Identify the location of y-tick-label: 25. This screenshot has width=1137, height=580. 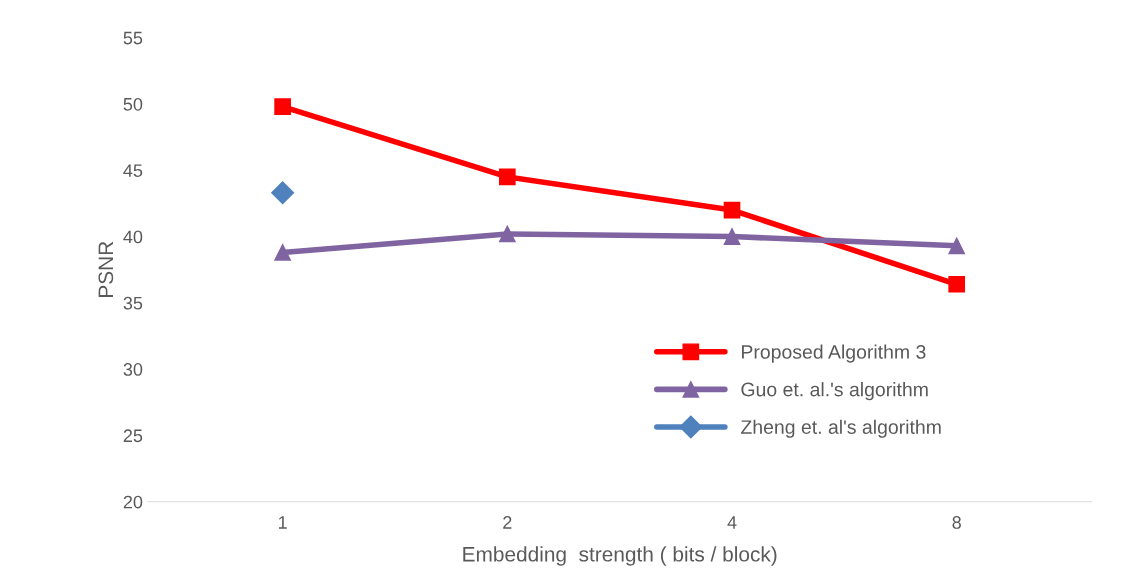
(133, 436).